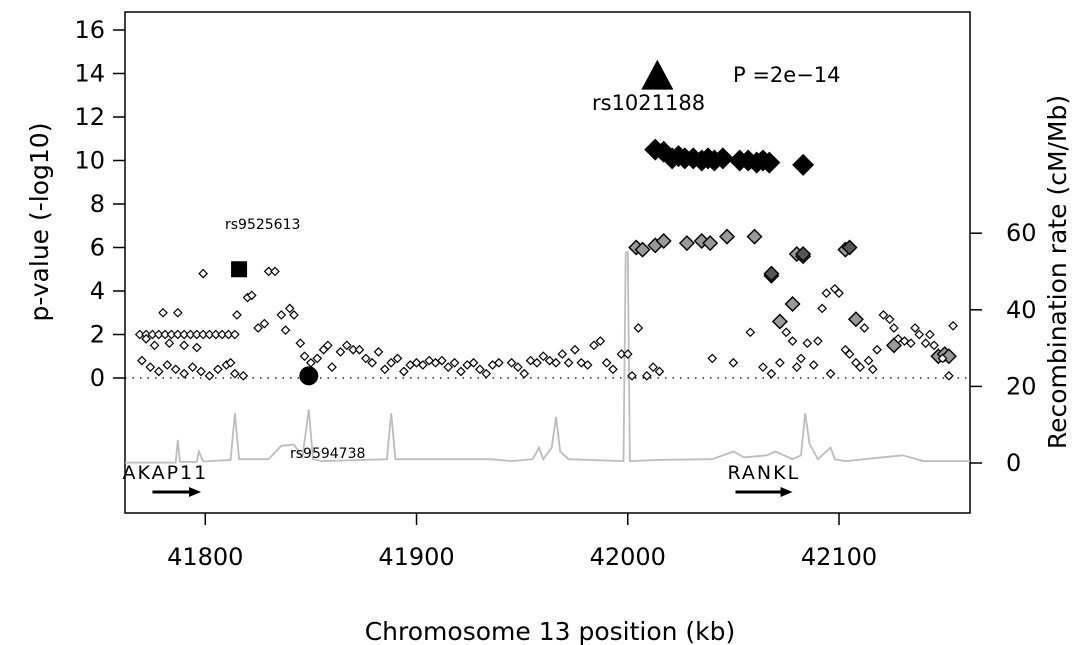 The height and width of the screenshot is (645, 1085). What do you see at coordinates (1021, 233) in the screenshot?
I see `y2-tick-label: 60` at bounding box center [1021, 233].